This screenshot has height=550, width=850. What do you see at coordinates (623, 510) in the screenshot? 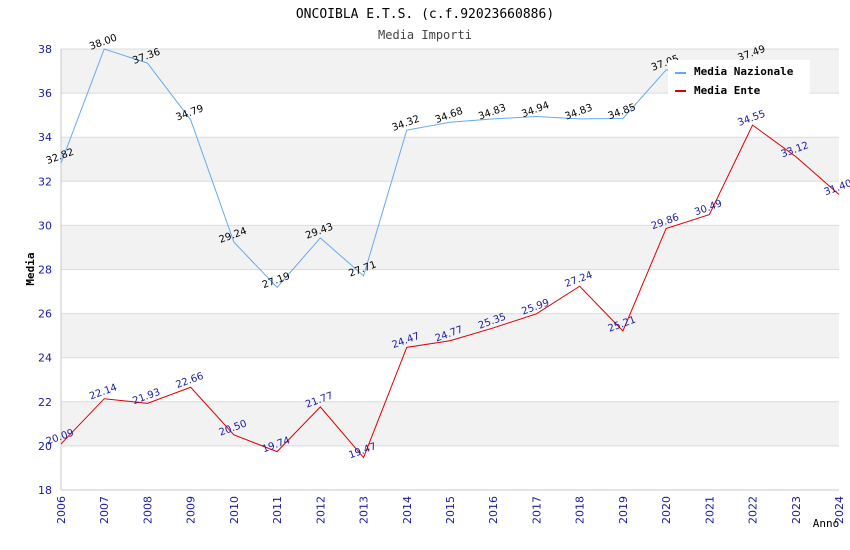
I see `x-tick-label: 2019` at bounding box center [623, 510].